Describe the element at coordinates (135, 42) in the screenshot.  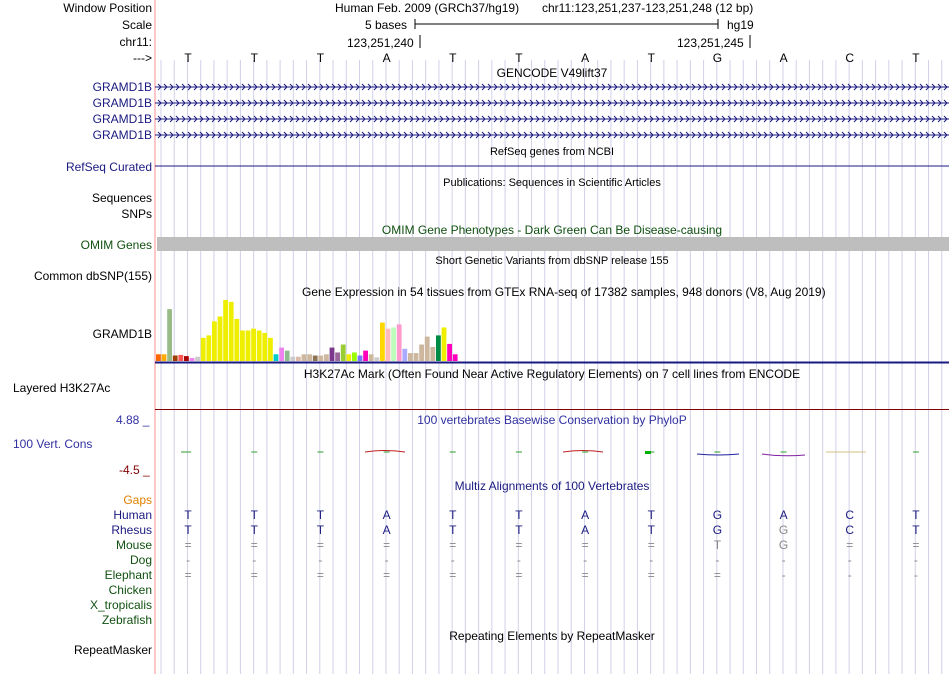
I see `chrom-label: chr11:` at that location.